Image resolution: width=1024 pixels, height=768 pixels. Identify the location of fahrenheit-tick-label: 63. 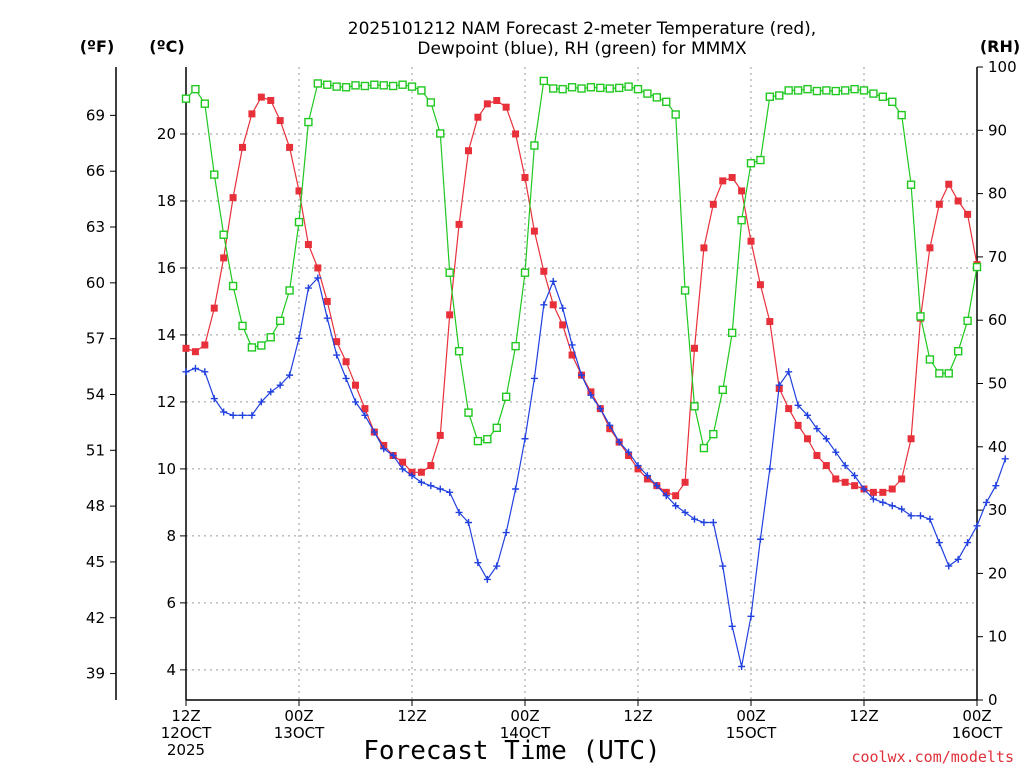
(95, 227).